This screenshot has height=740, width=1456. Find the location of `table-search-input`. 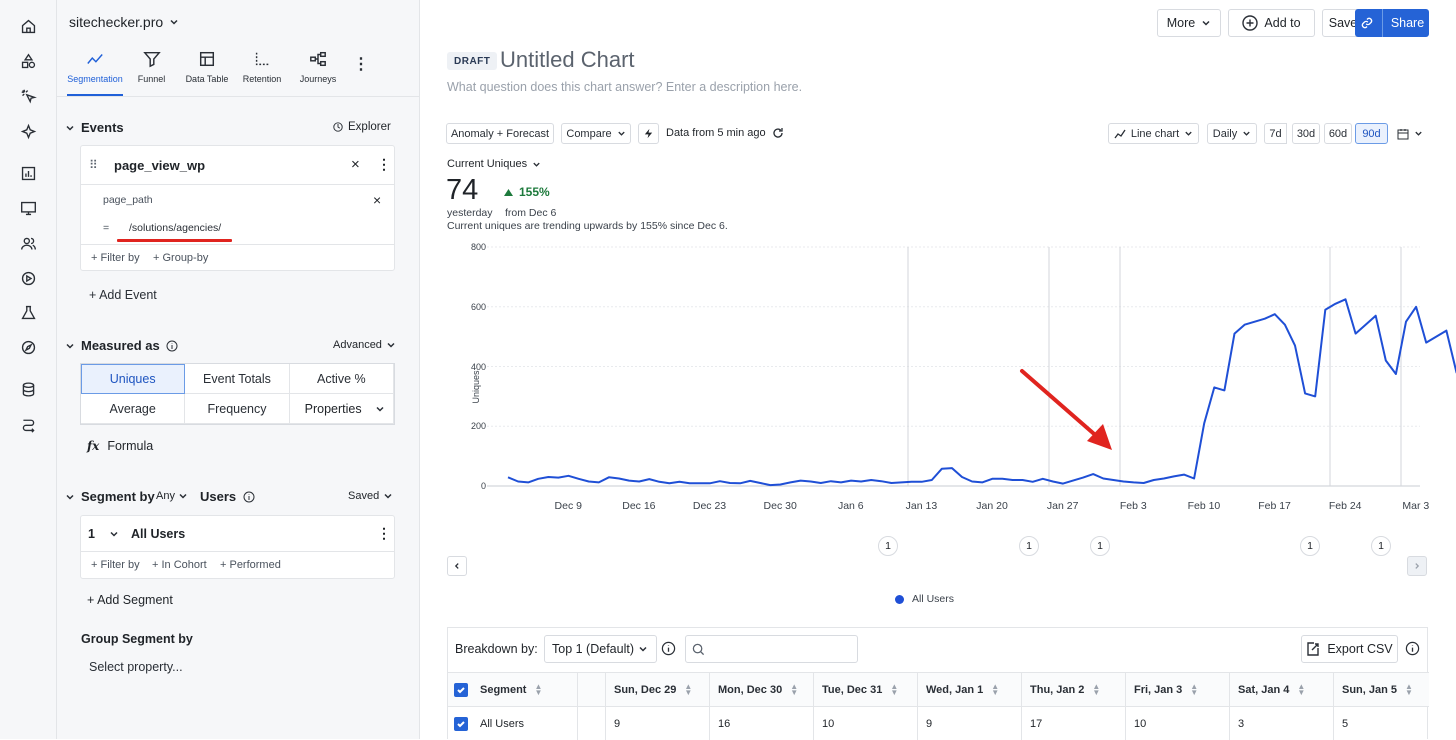

table-search-input is located at coordinates (771, 649).